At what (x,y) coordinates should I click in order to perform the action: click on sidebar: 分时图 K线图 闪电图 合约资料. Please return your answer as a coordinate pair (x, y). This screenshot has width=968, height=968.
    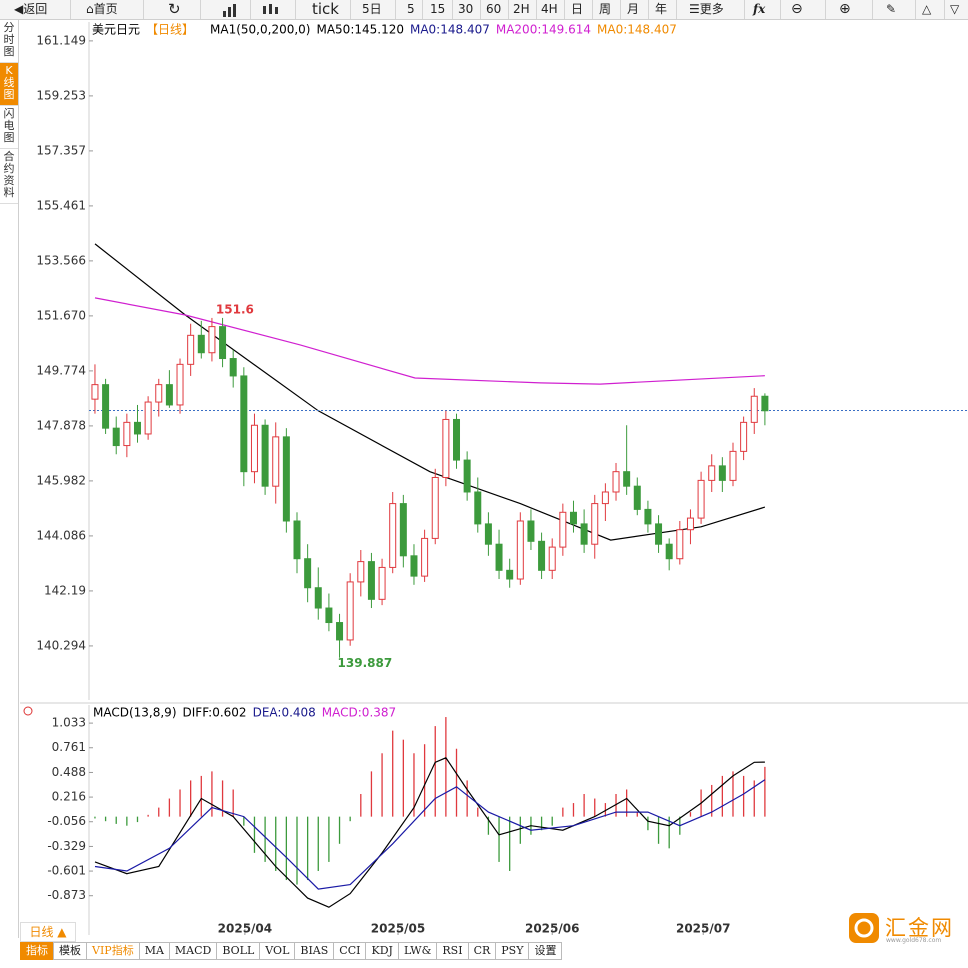
    Looking at the image, I should click on (9, 479).